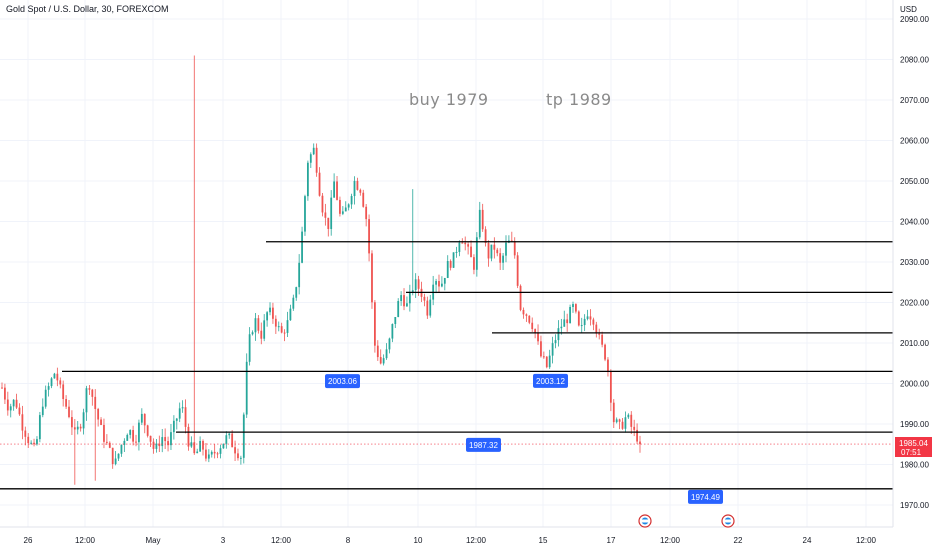 The height and width of the screenshot is (550, 932). What do you see at coordinates (914, 465) in the screenshot?
I see `y-tick-label: 1980.00` at bounding box center [914, 465].